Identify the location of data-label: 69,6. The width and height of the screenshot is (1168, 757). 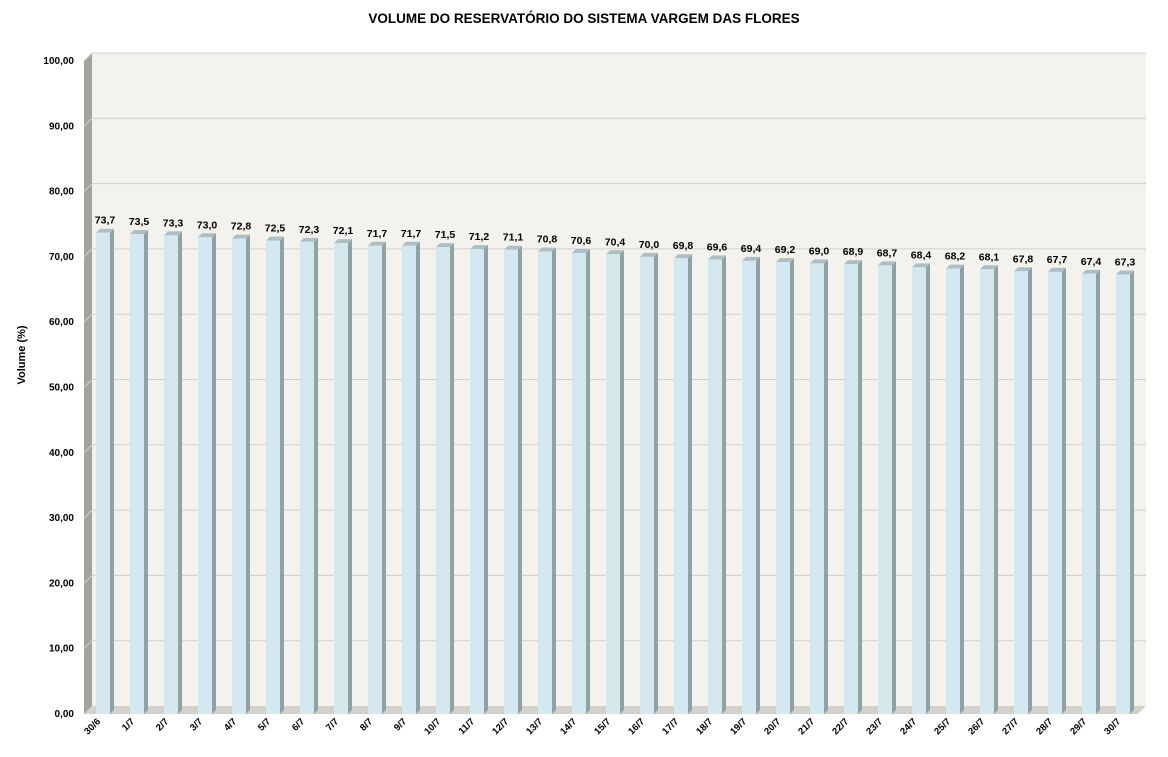
(717, 248).